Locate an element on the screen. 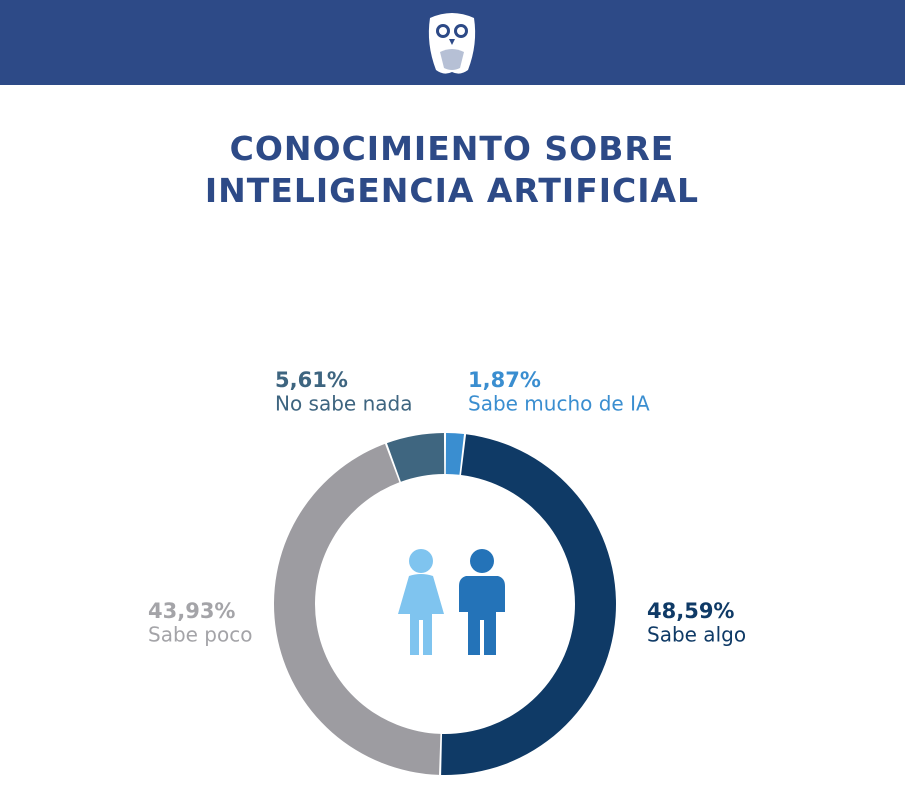  value-label: 43,93% is located at coordinates (191, 611).